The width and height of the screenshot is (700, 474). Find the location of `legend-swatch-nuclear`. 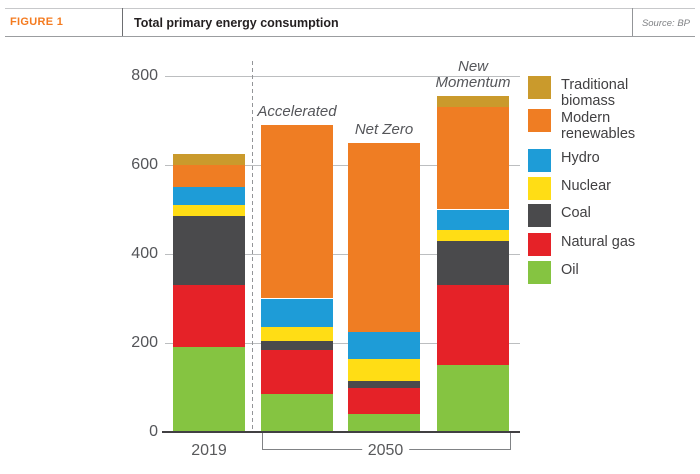

legend-swatch-nuclear is located at coordinates (539, 188).